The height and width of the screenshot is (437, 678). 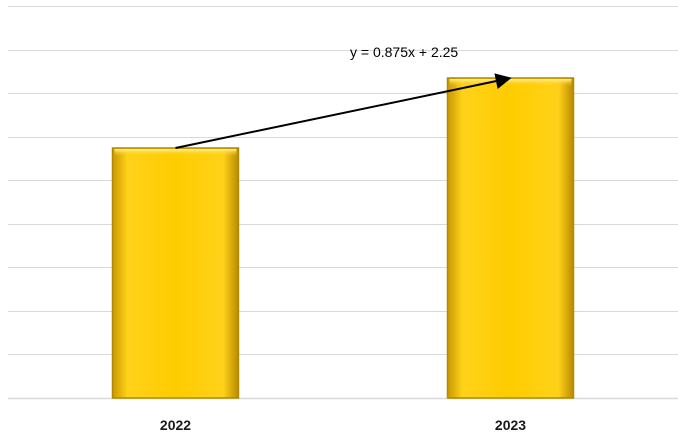 What do you see at coordinates (404, 52) in the screenshot?
I see `trendline-equation: y = 0.875x + 2.25` at bounding box center [404, 52].